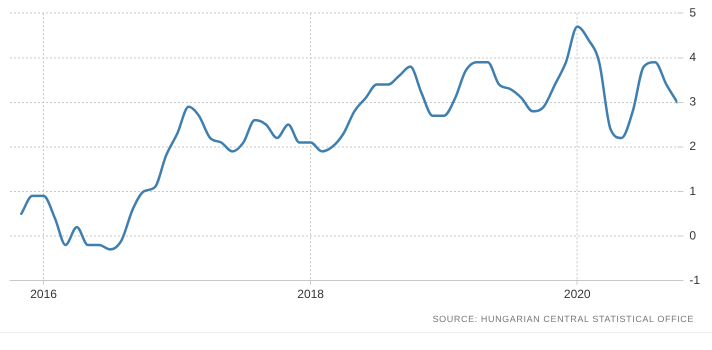  Describe the element at coordinates (310, 294) in the screenshot. I see `x-tick-label: 2018` at that location.